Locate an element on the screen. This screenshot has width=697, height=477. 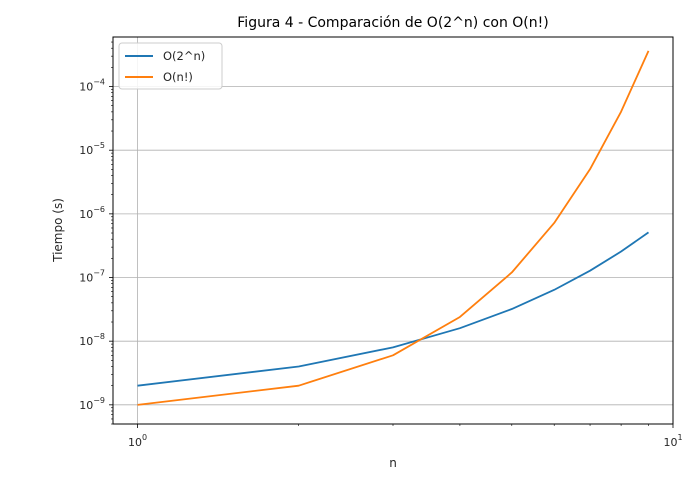
legend: O(2^n) O(n!) is located at coordinates (170, 66).